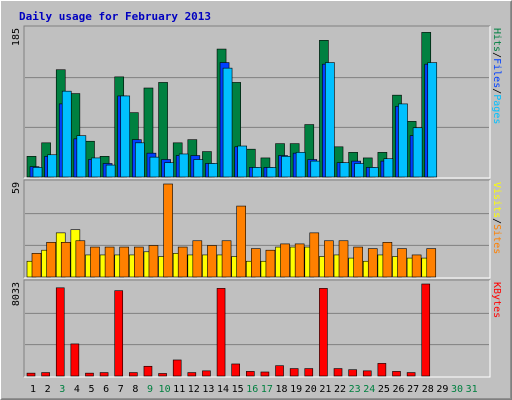 Image resolution: width=512 pixels, height=400 pixels. Describe the element at coordinates (194, 389) in the screenshot. I see `day-label-12: 12` at that location.